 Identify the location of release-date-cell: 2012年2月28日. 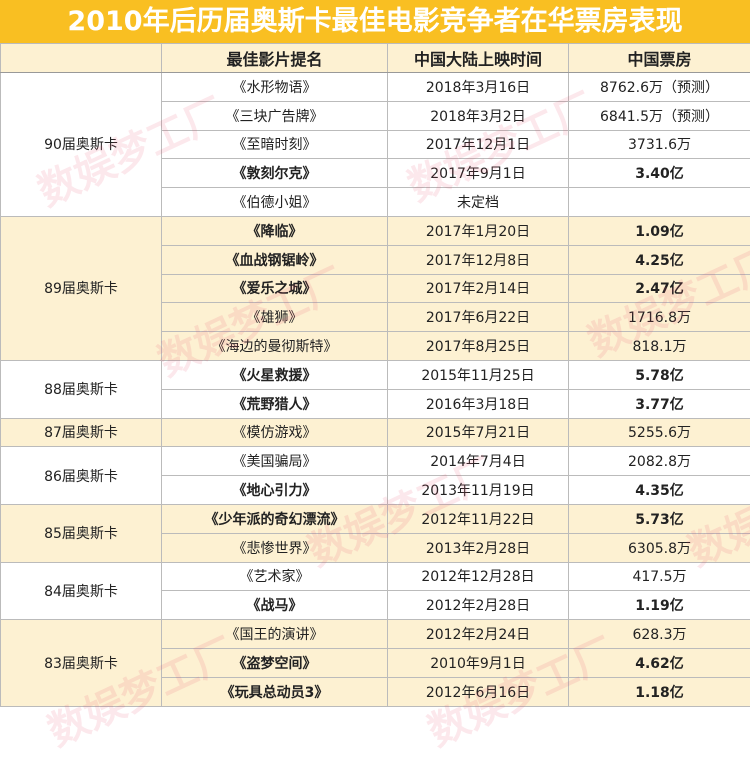
(478, 605).